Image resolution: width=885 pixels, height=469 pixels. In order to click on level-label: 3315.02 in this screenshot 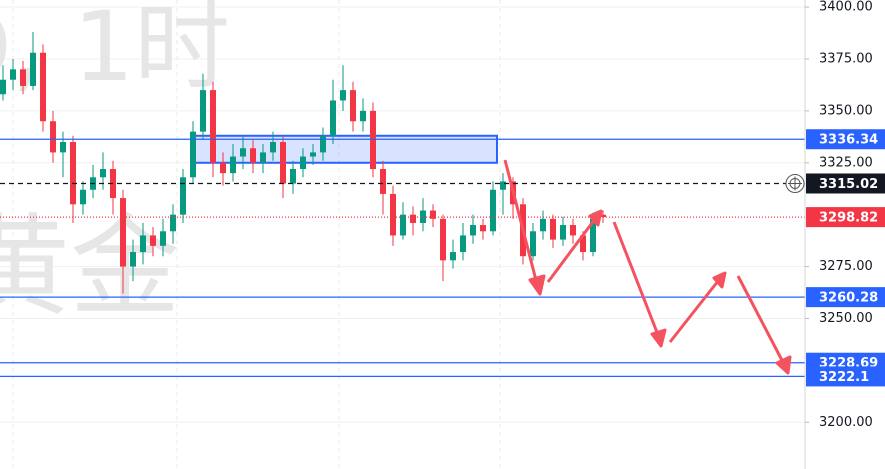, I will do `click(848, 184)`.